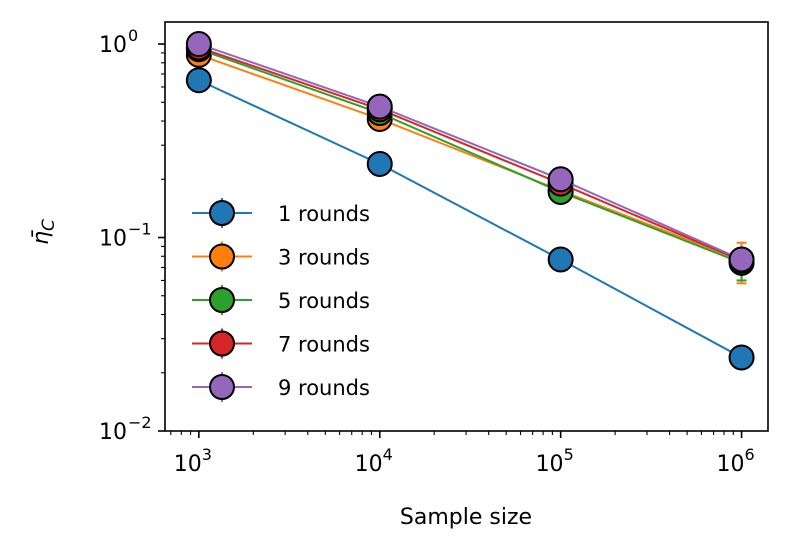 The height and width of the screenshot is (553, 792). I want to click on legend-item: 3 rounds, so click(281, 256).